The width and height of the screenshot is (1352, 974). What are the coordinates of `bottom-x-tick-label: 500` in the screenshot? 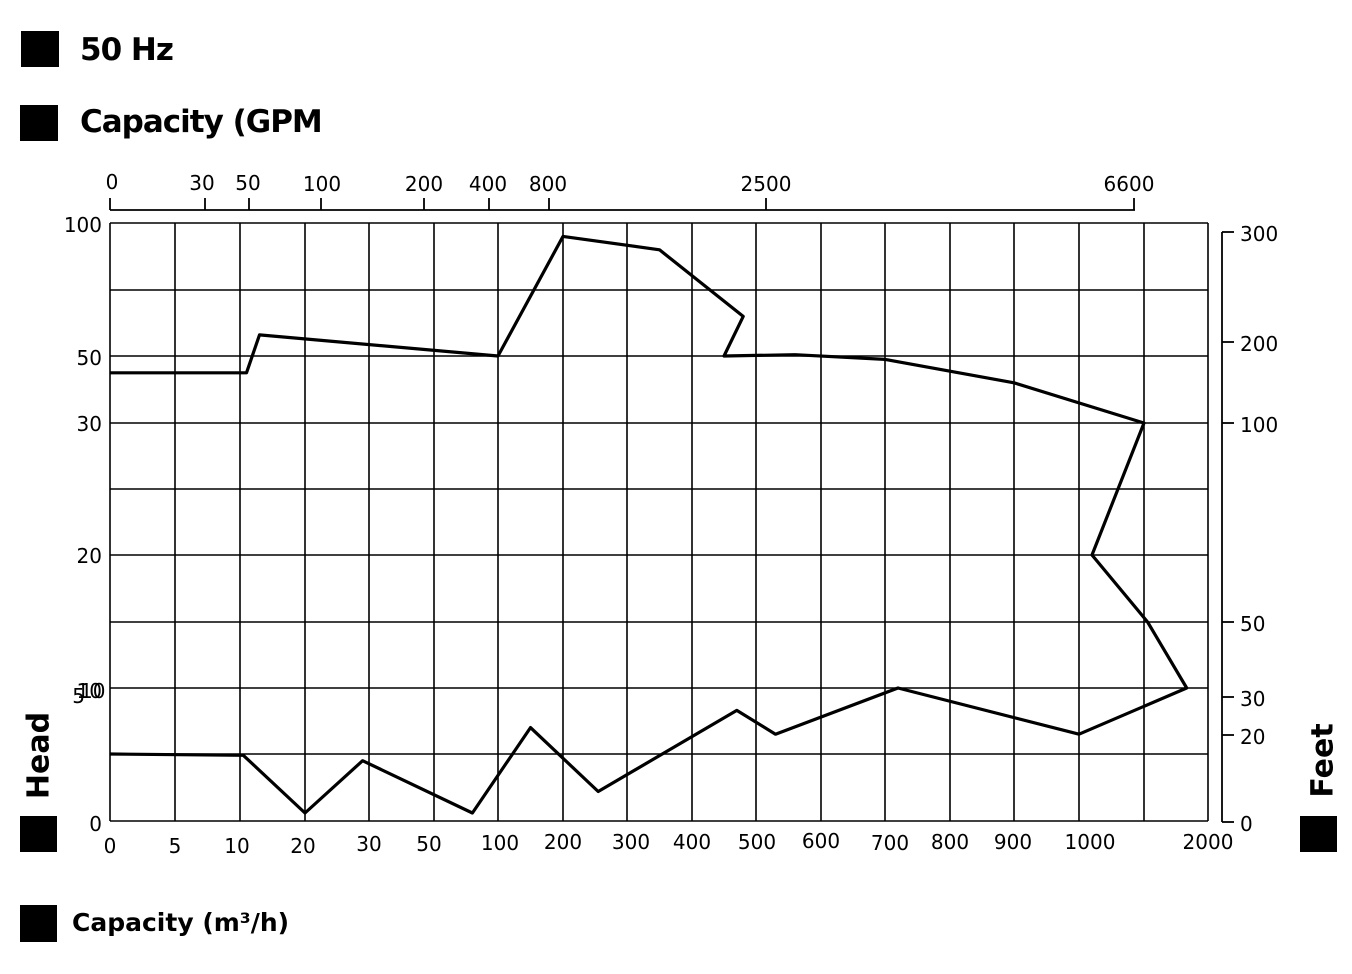 It's located at (757, 842).